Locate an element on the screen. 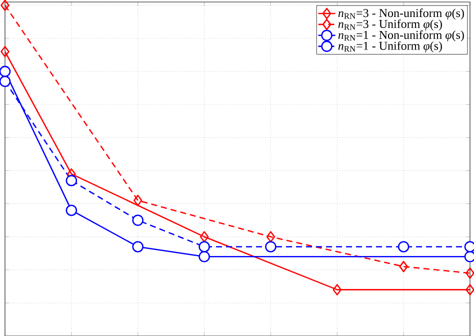 The width and height of the screenshot is (474, 336). legend-label: n$_{RN}$=3 - Non-uniform φ(s) is located at coordinates (401, 14).